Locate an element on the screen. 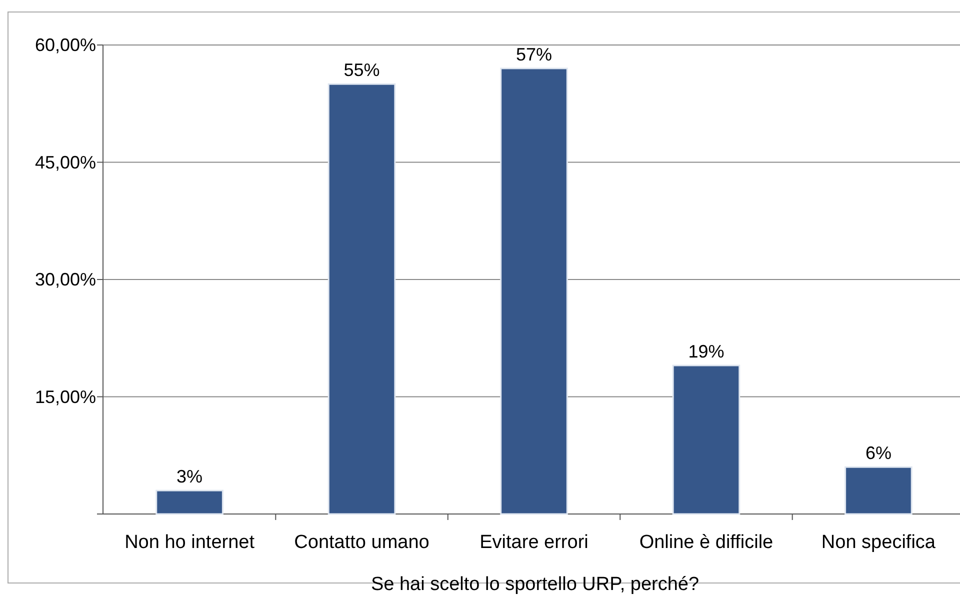  y-tick-label: 45,00% is located at coordinates (65, 162).